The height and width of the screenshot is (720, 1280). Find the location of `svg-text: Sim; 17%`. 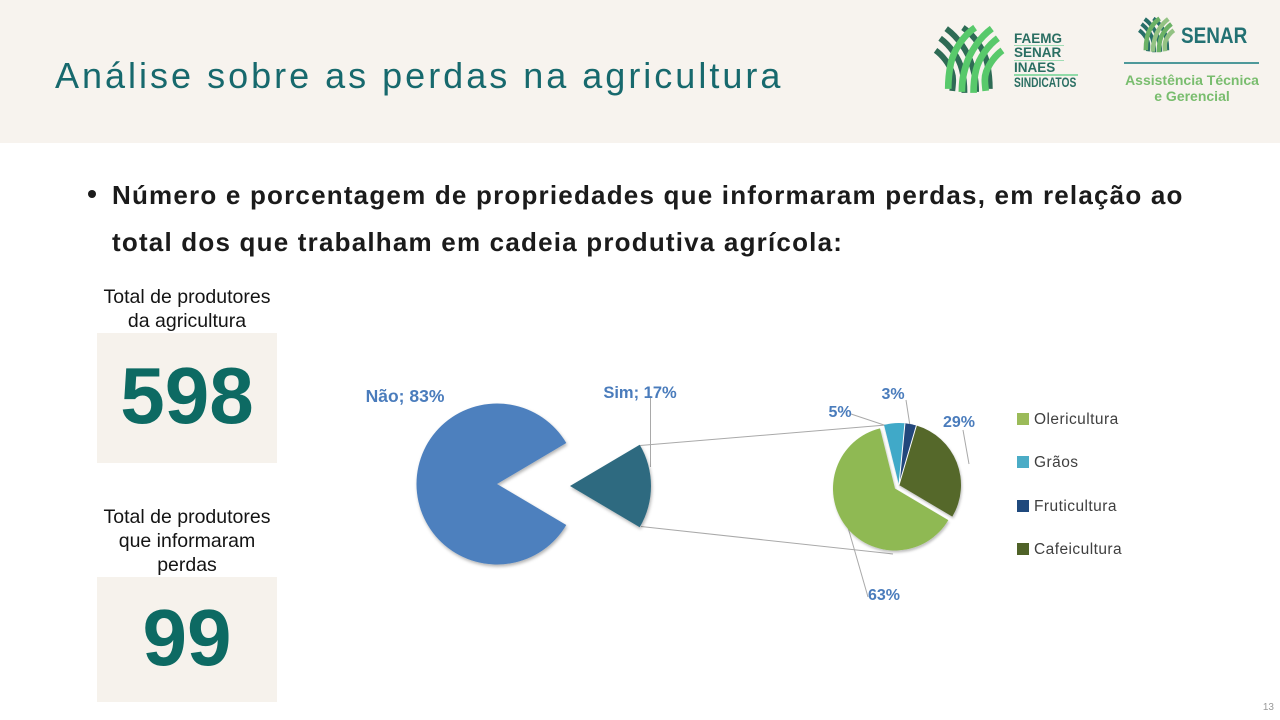

svg-text: Sim; 17% is located at coordinates (640, 393).